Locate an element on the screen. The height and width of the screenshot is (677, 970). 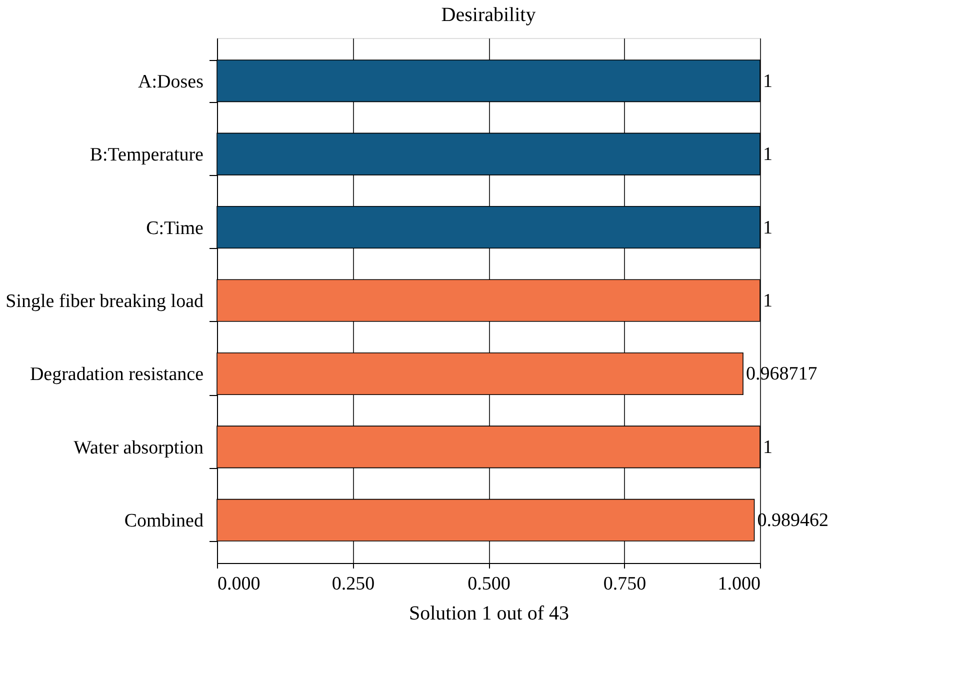
y-tick-label: Combined is located at coordinates (164, 521).